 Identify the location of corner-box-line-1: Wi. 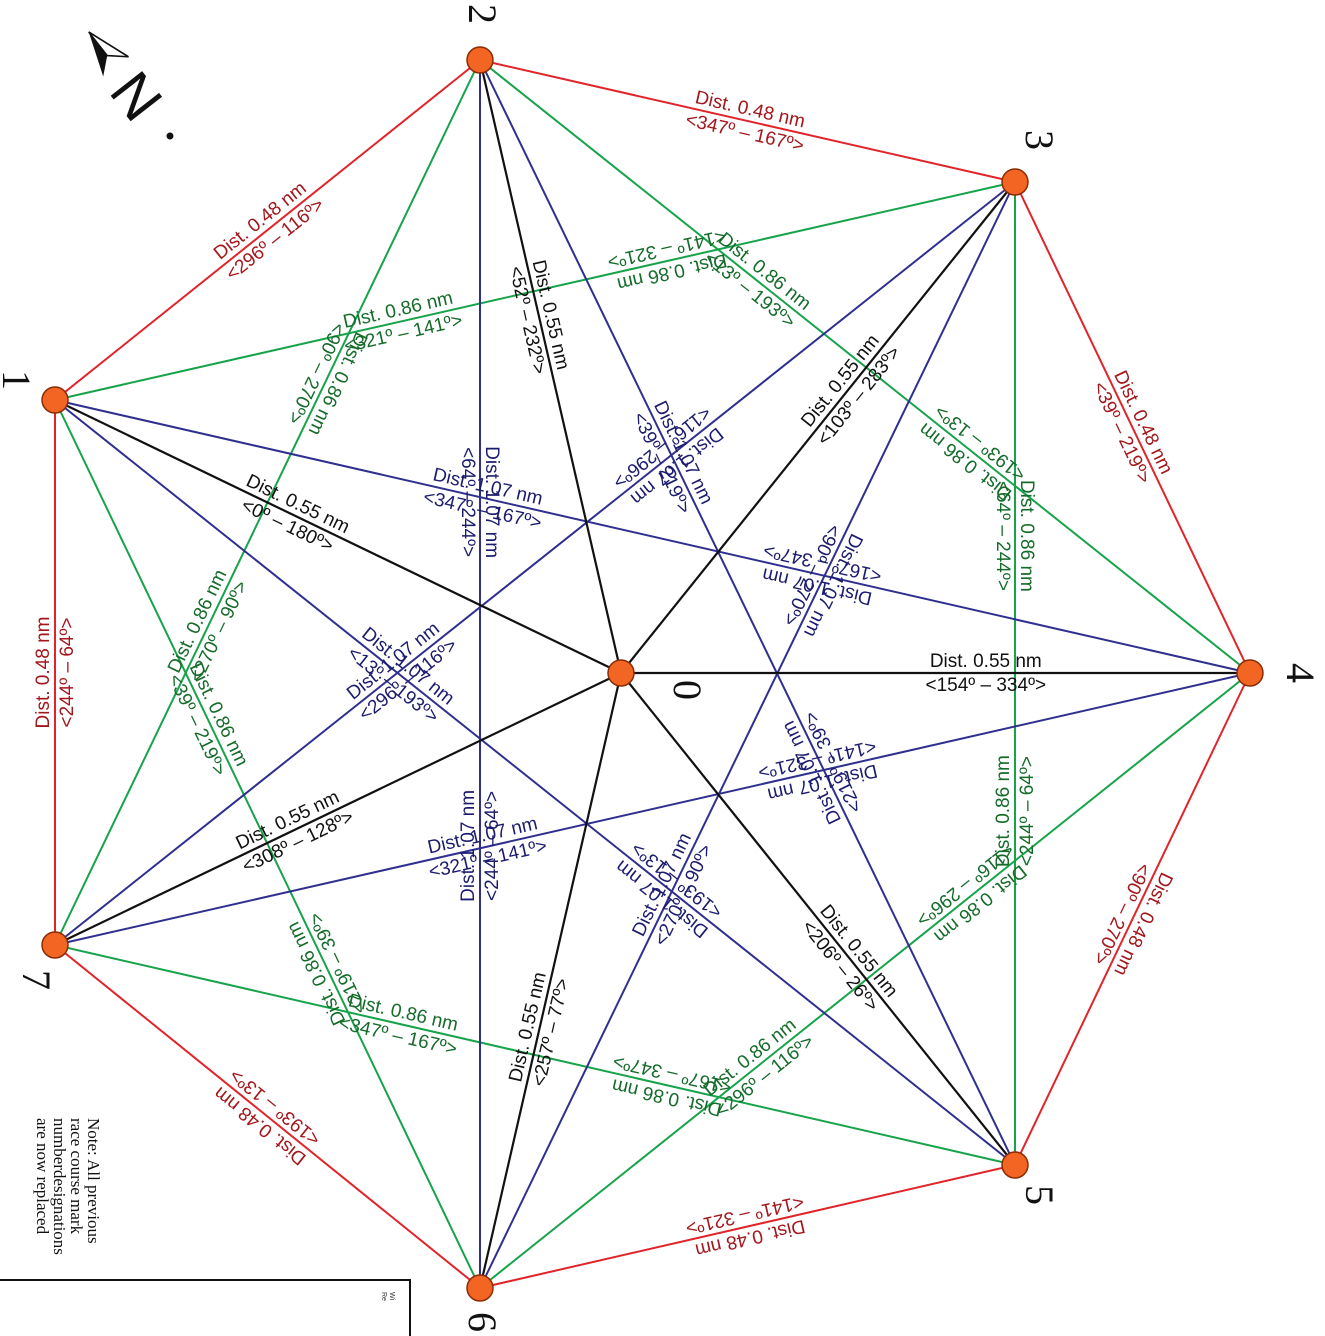
(391, 1296).